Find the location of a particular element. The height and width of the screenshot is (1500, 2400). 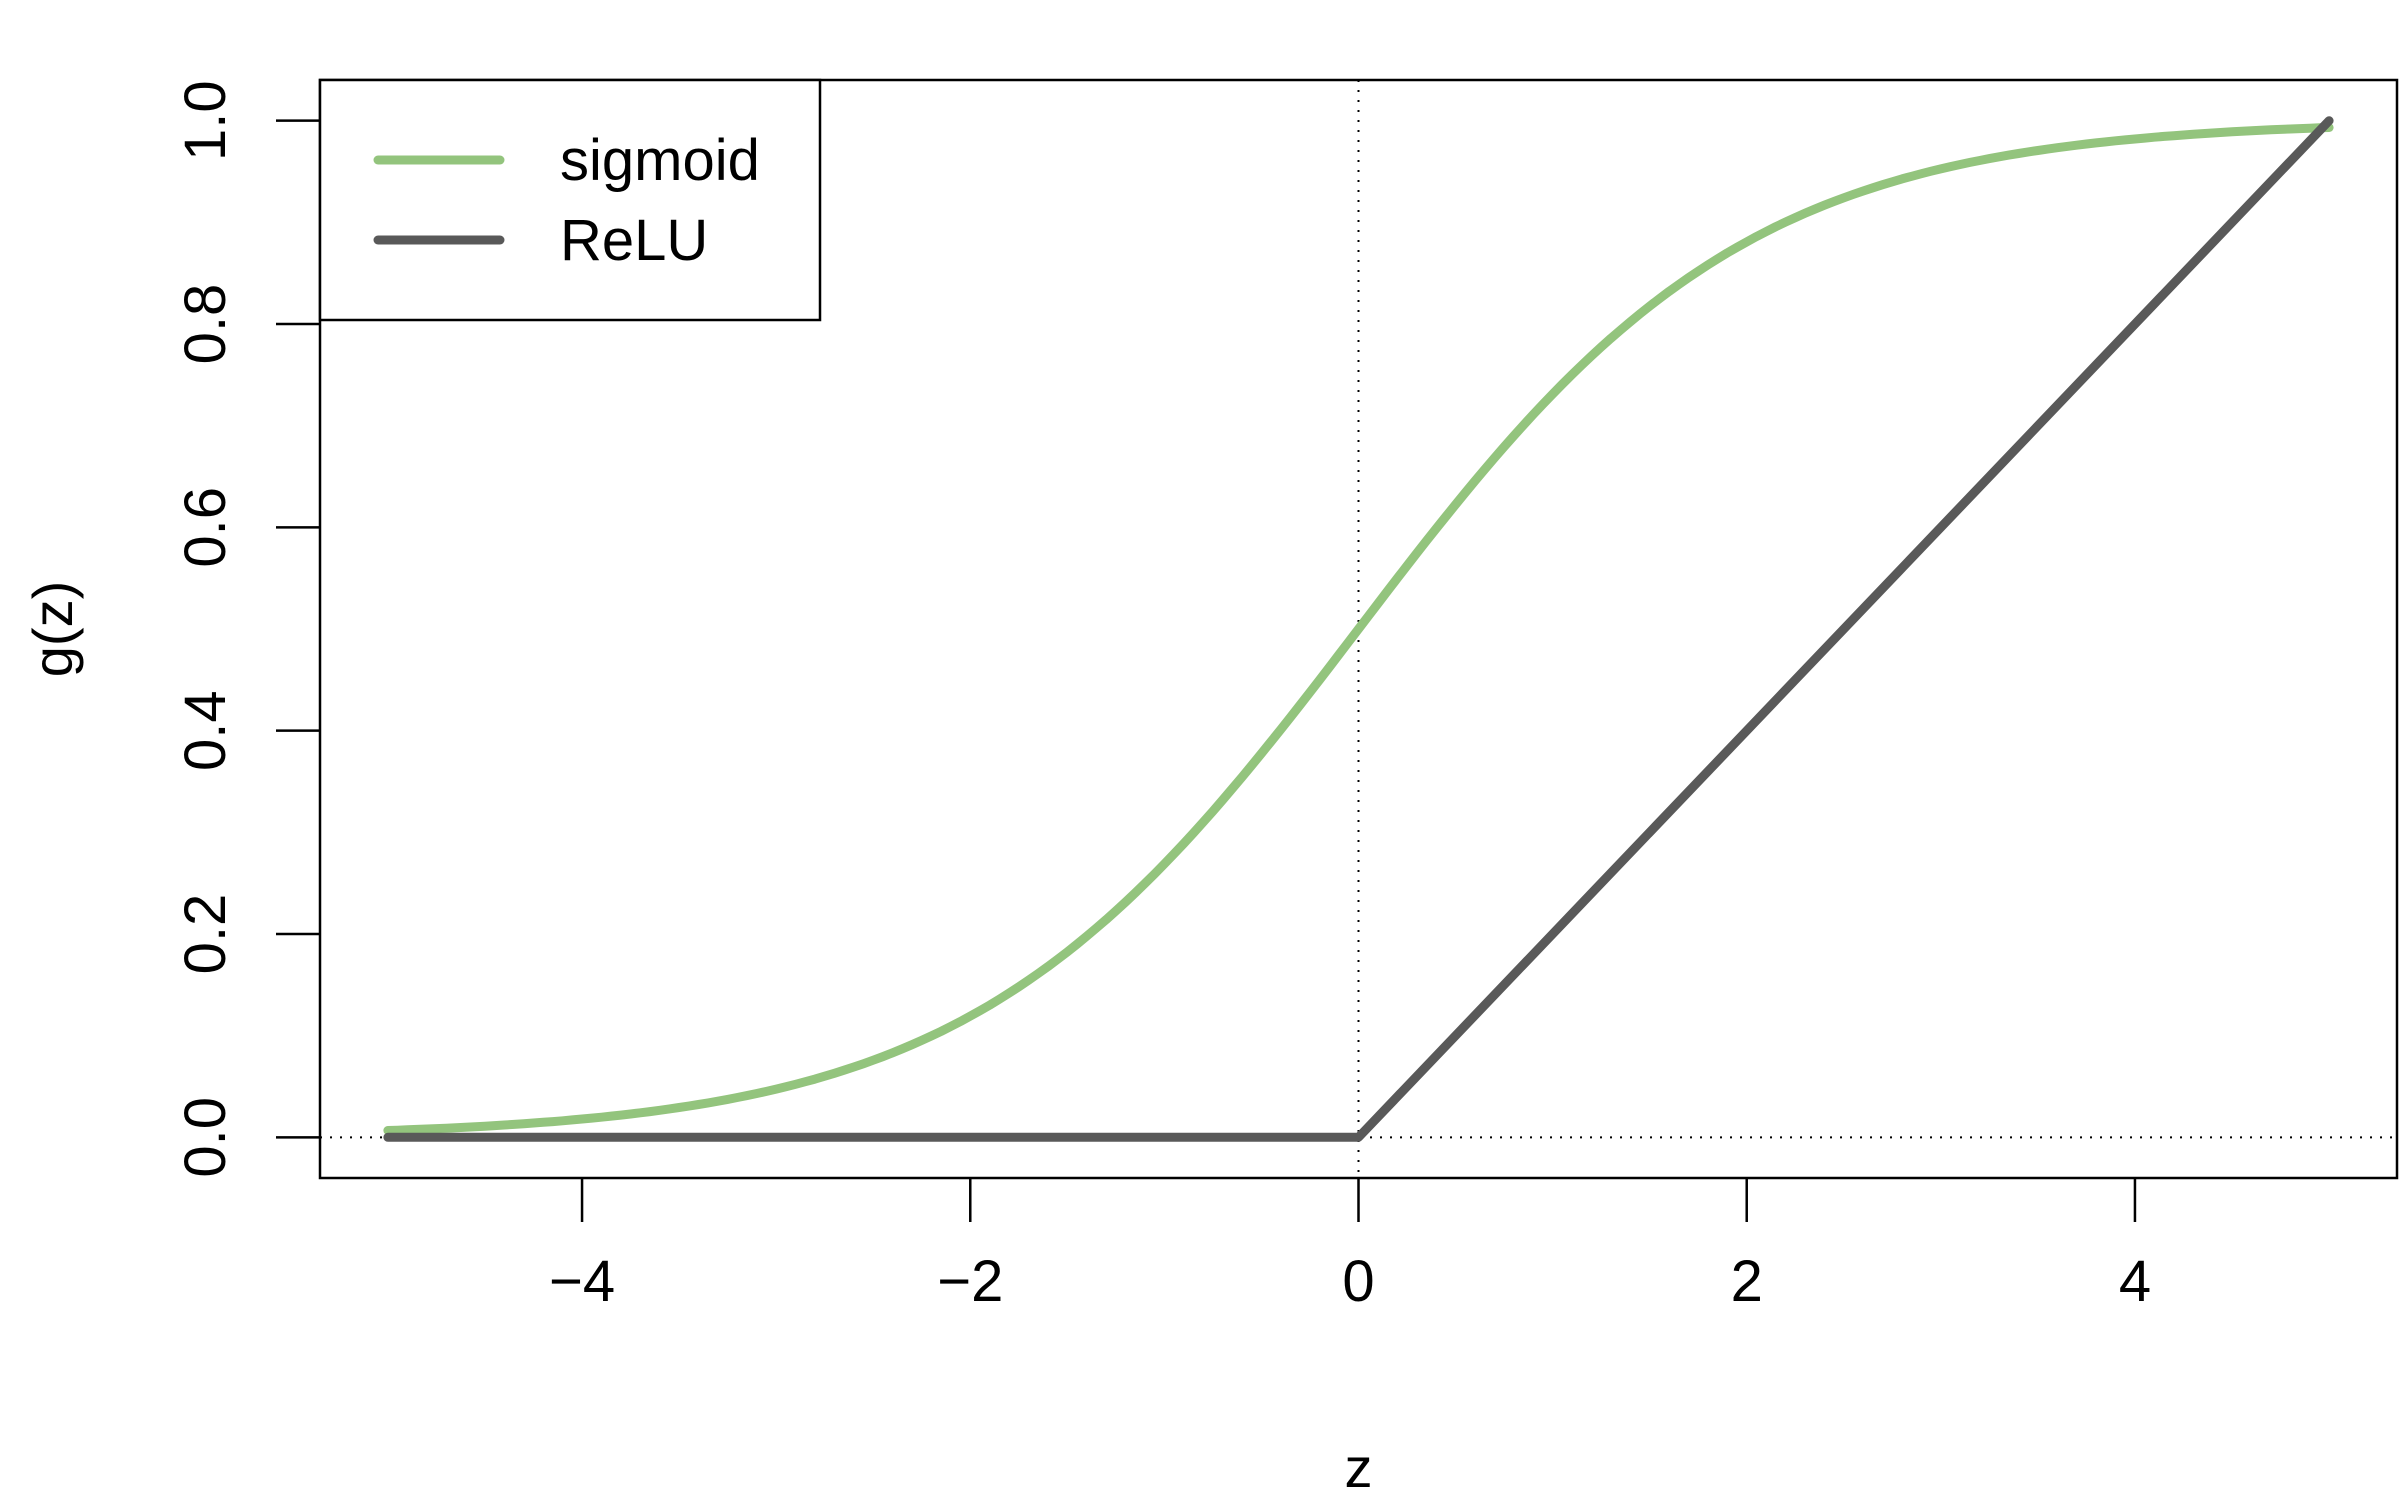

legend-box is located at coordinates (570, 200).